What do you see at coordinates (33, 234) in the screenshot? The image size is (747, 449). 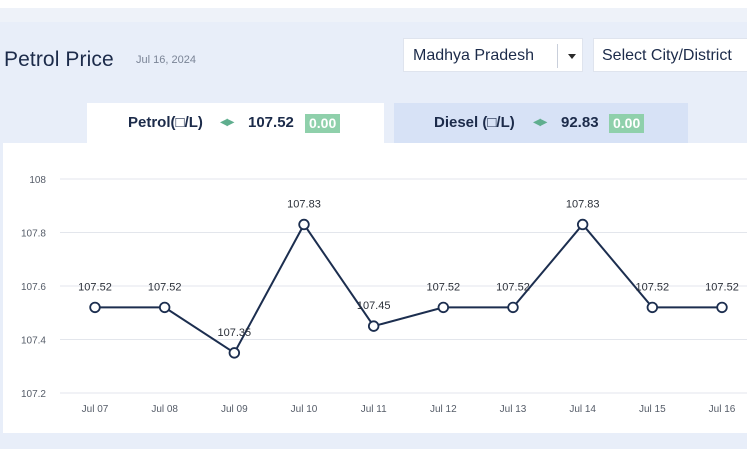 I see `y-tick-label: 107.8` at bounding box center [33, 234].